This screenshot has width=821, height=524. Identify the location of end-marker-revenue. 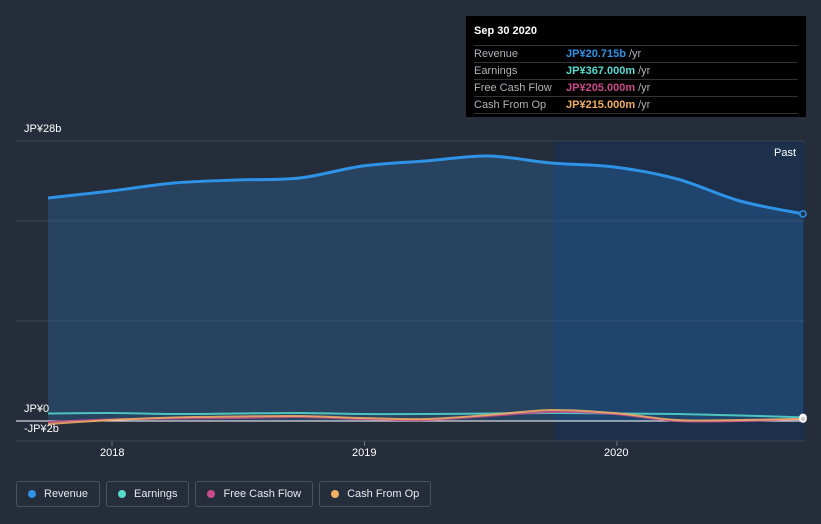
(803, 214).